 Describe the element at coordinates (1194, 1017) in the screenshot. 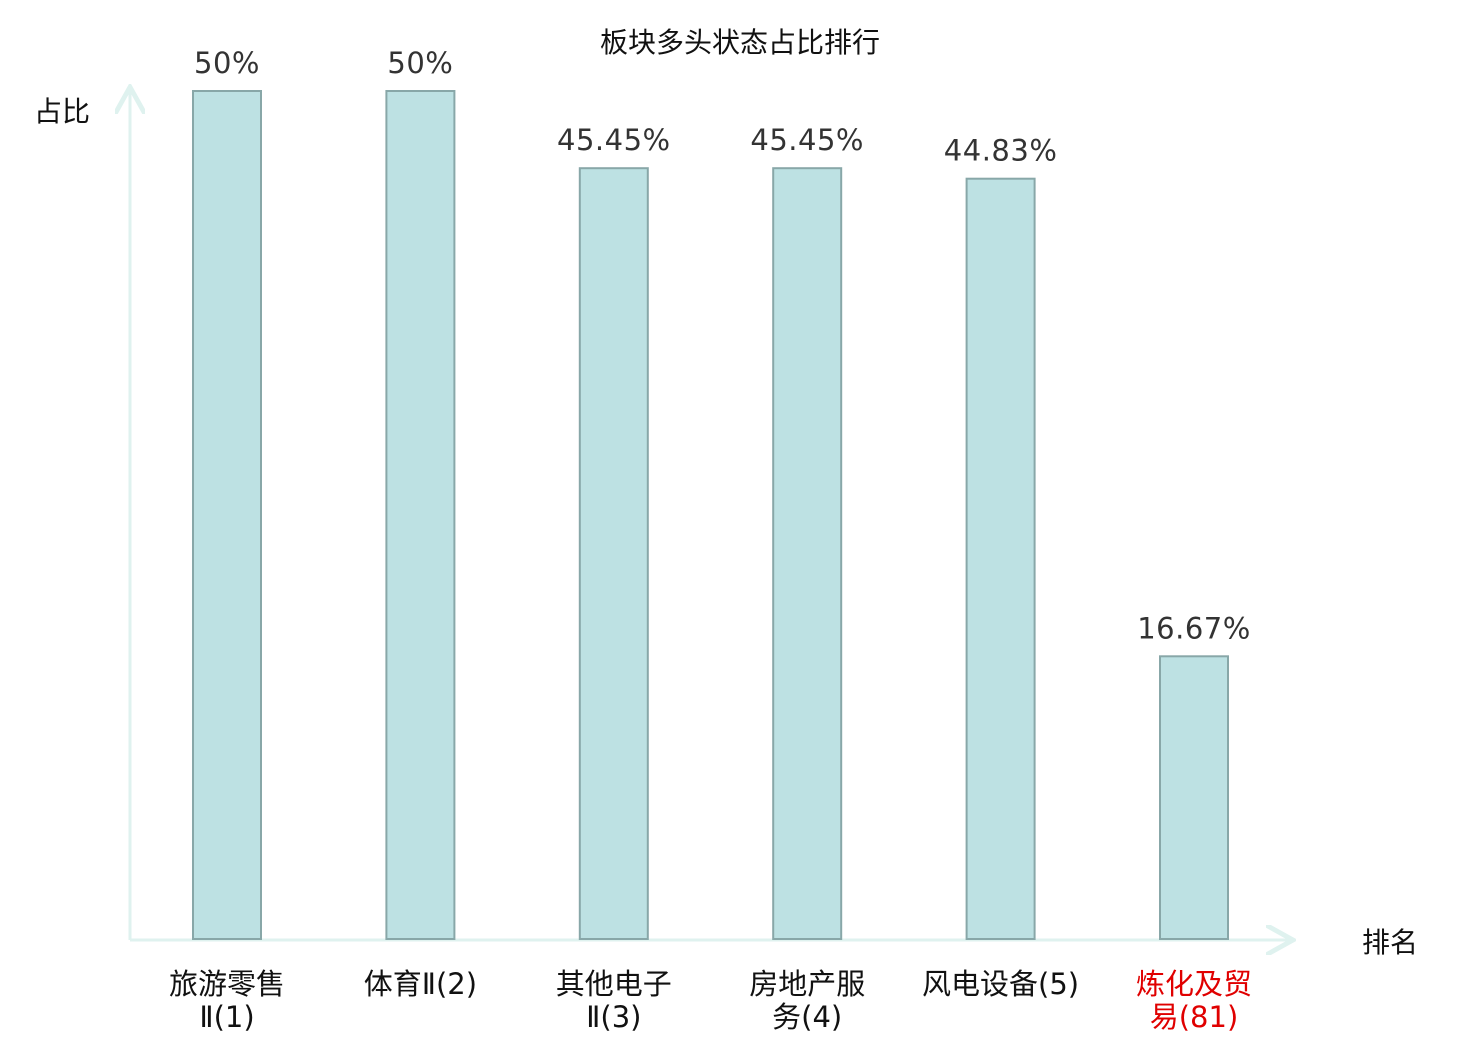

I see `category-label-6-line-2: 易(81)` at that location.